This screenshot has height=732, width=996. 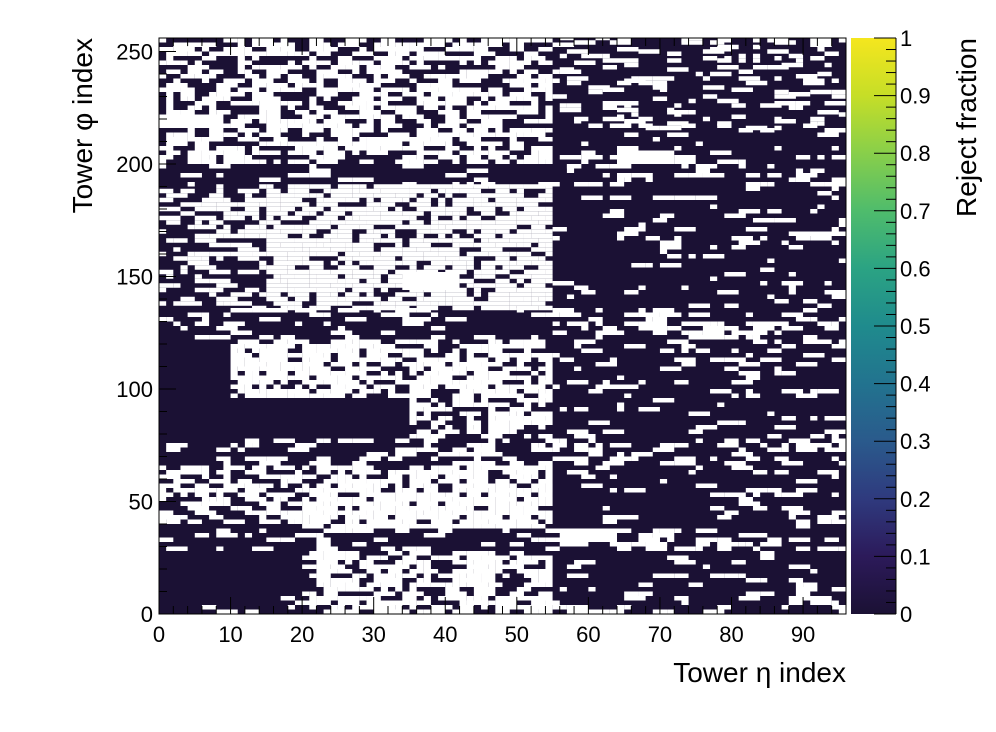 I want to click on x-tick-label: 20, so click(x=302, y=634).